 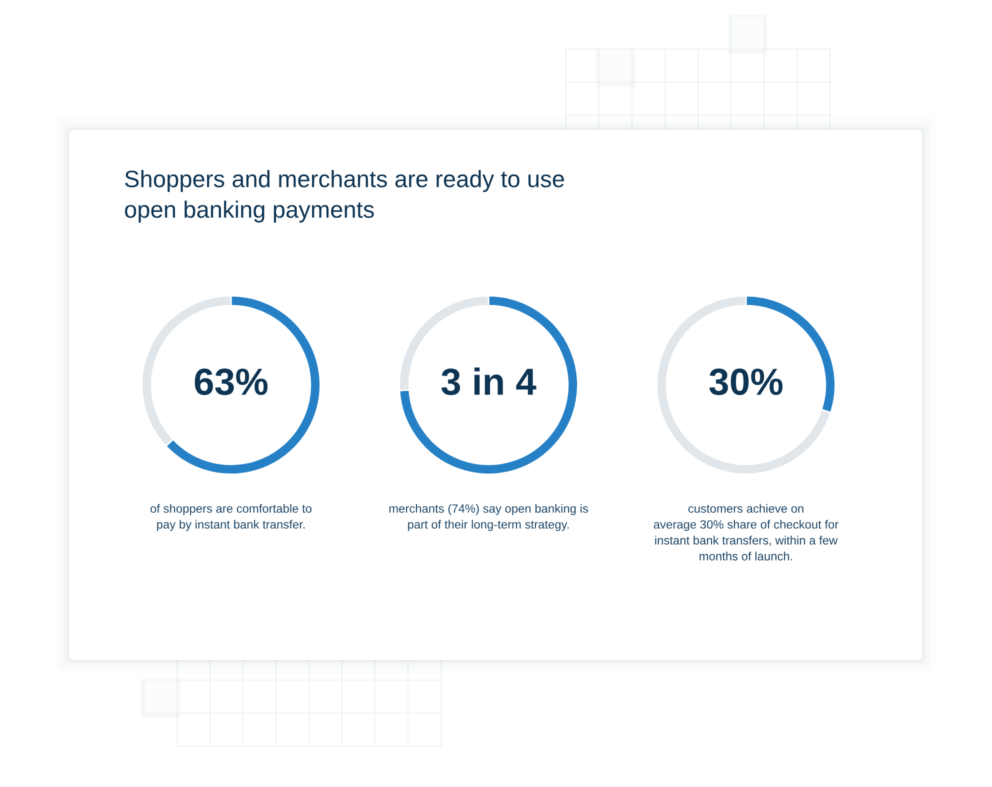 I want to click on chart-title: Shoppers and merchants are ready to use open banking payments, so click(x=344, y=196).